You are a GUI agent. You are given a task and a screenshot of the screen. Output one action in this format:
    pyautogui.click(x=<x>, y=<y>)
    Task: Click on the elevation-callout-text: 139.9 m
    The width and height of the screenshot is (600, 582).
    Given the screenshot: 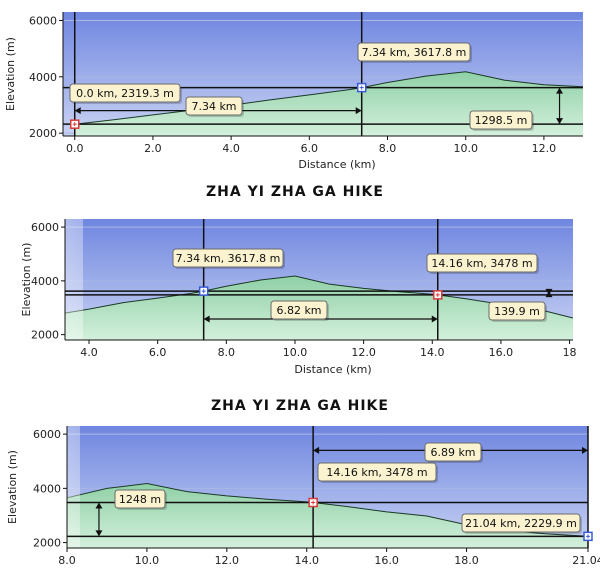 What is the action you would take?
    pyautogui.click(x=517, y=311)
    